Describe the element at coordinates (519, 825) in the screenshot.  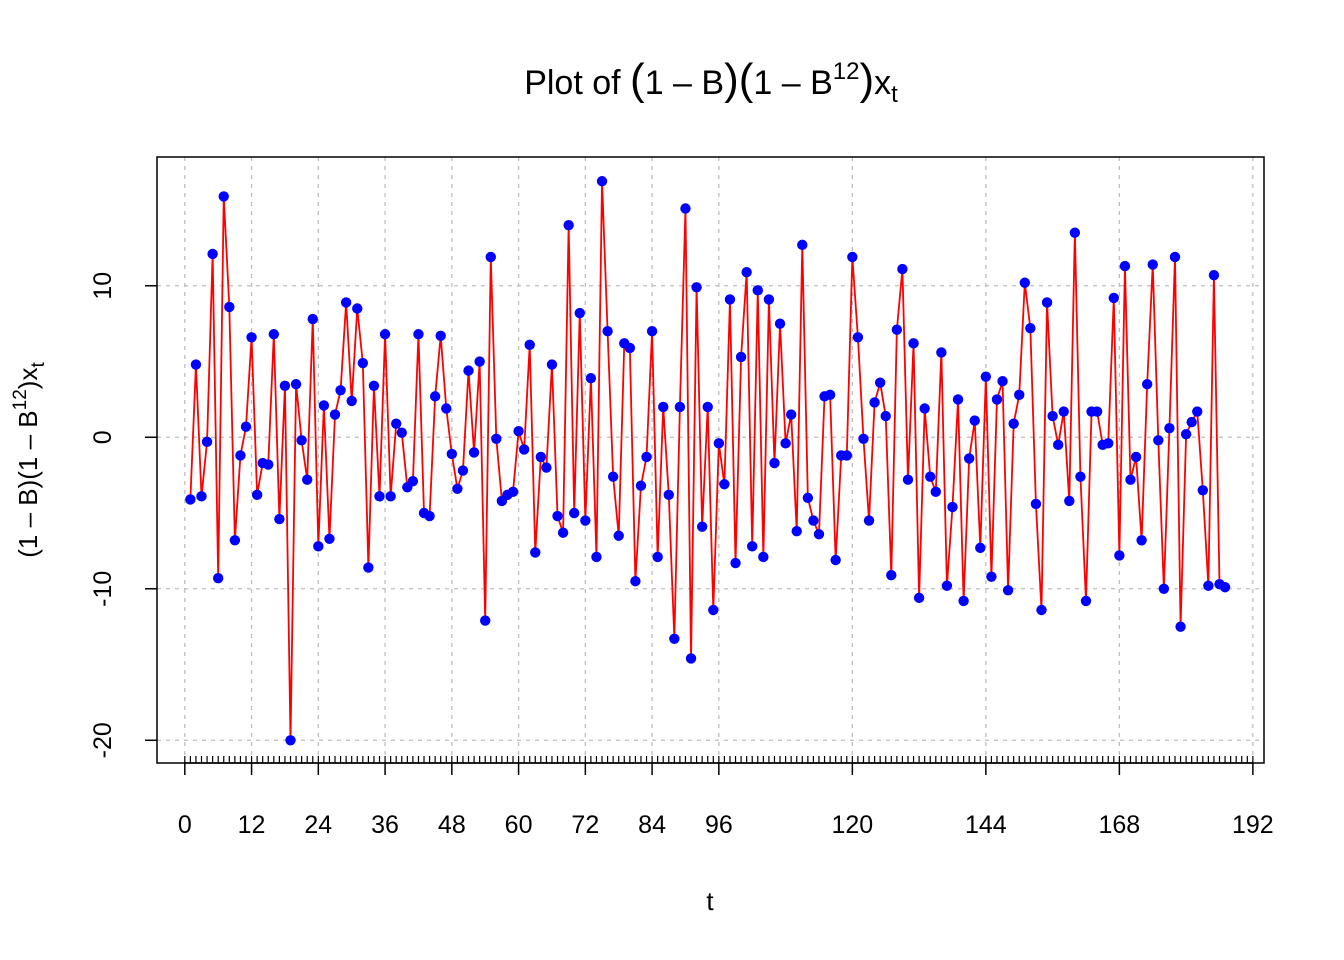
I see `x-tick-label: 60` at that location.